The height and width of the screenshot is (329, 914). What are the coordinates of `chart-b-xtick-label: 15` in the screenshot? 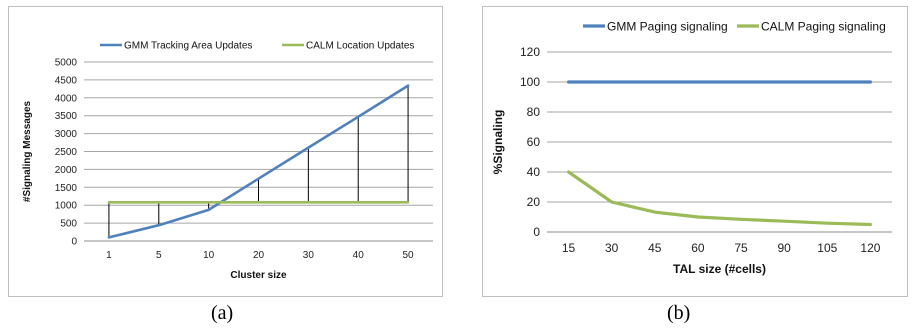 It's located at (569, 248).